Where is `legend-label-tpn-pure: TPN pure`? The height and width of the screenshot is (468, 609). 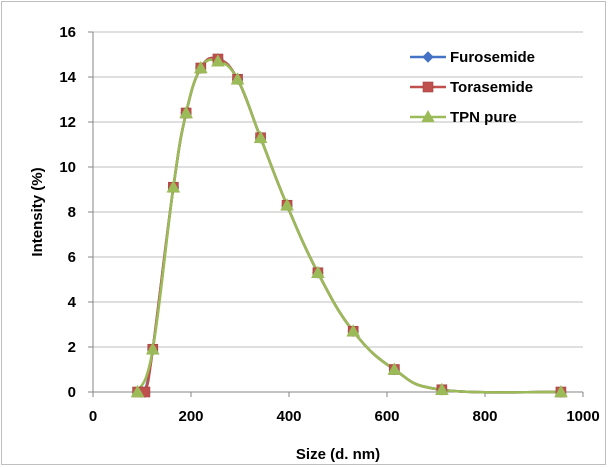
legend-label-tpn-pure: TPN pure is located at coordinates (483, 117).